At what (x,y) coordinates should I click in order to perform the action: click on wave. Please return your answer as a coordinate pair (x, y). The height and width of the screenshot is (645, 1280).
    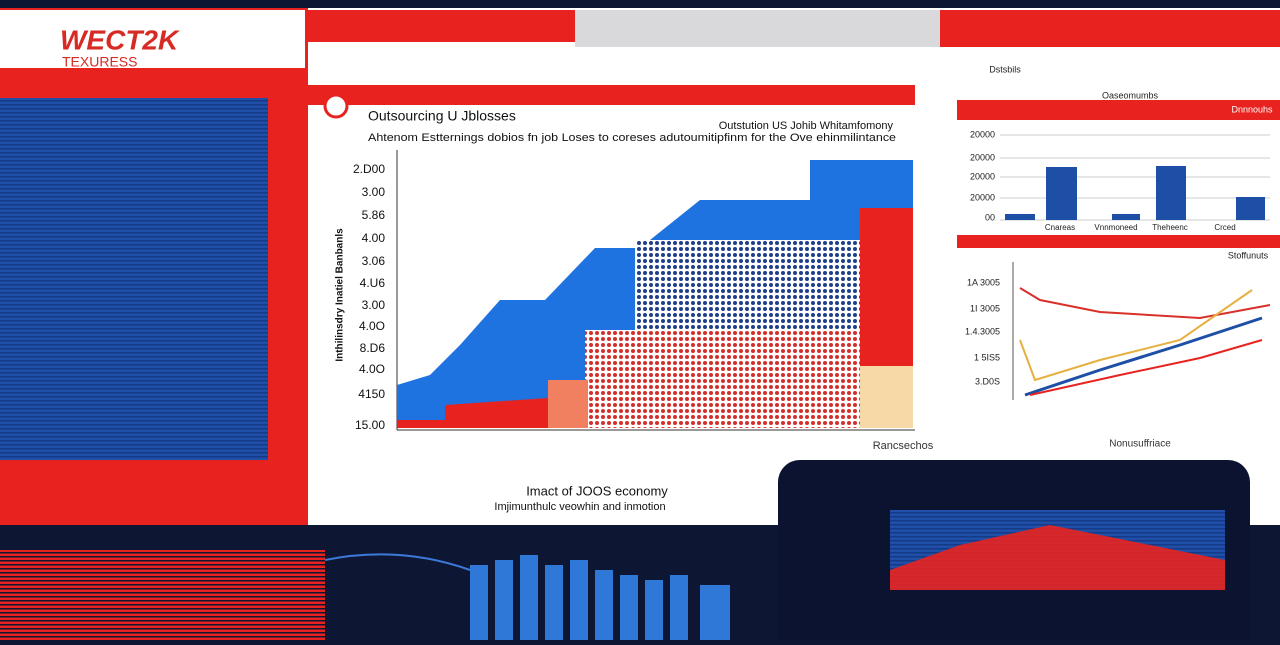
    Looking at the image, I should click on (397, 562).